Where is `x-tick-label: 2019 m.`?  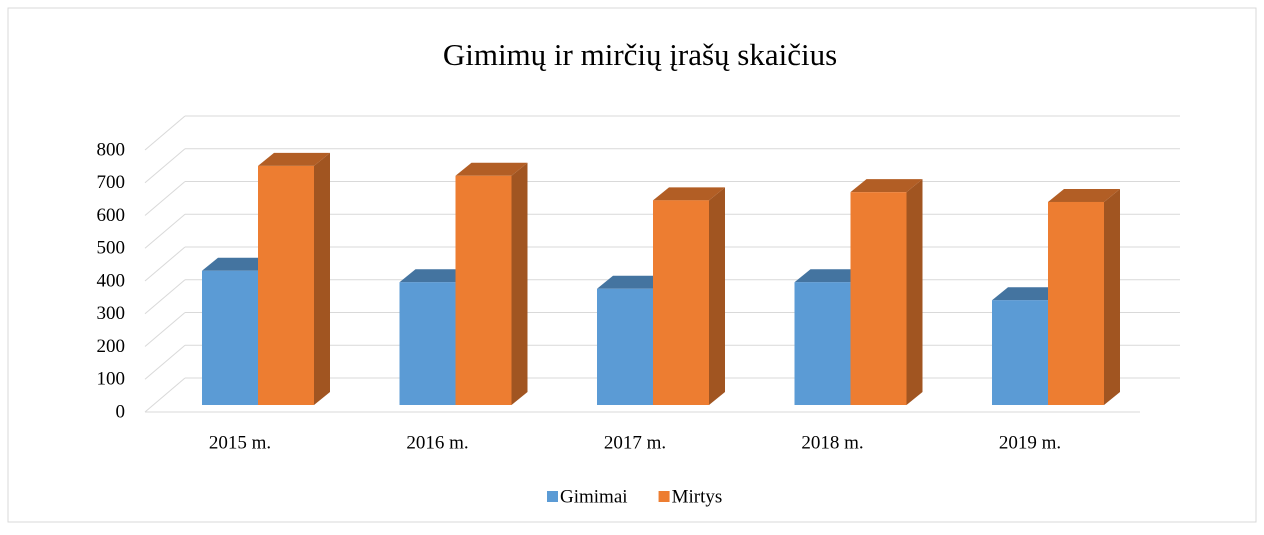
x-tick-label: 2019 m. is located at coordinates (1030, 442).